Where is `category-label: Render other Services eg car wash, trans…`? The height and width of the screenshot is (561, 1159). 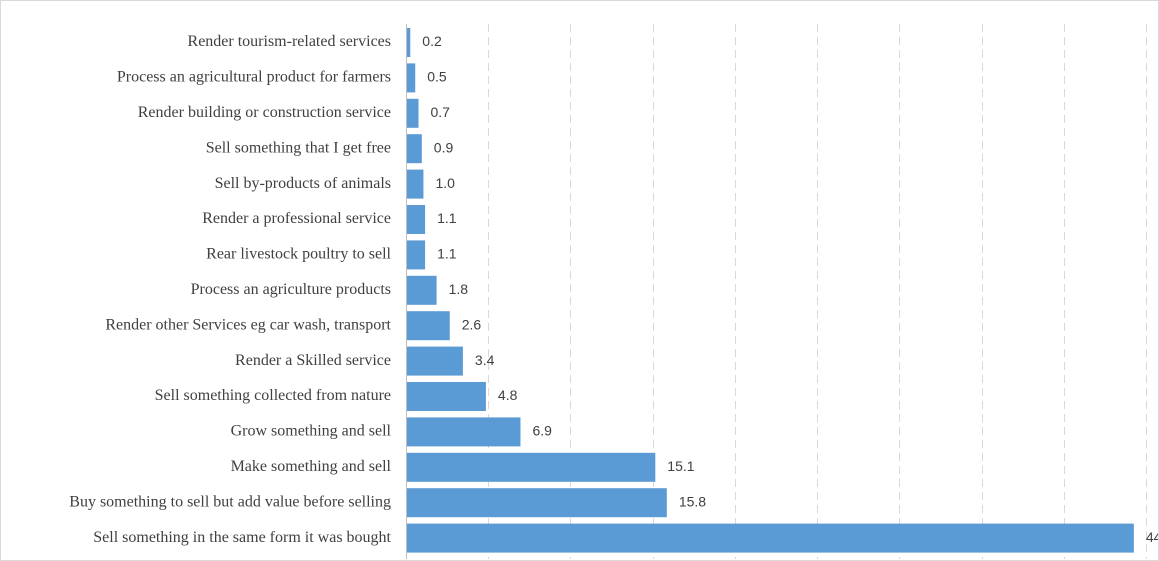 category-label: Render other Services eg car wash, trans… is located at coordinates (248, 324).